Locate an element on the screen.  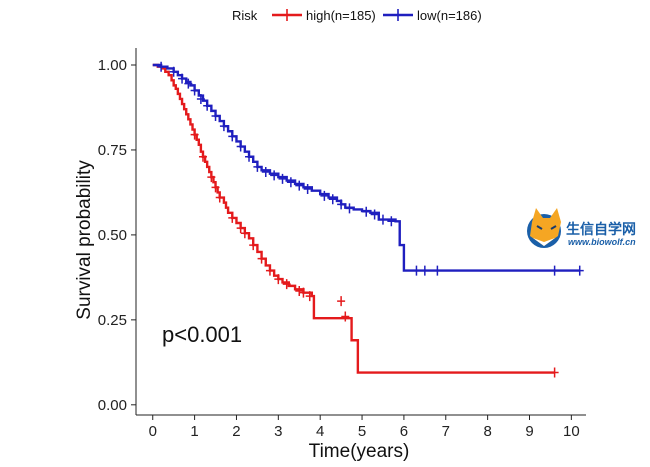
x-axis-title: Time(years) is located at coordinates (359, 451).